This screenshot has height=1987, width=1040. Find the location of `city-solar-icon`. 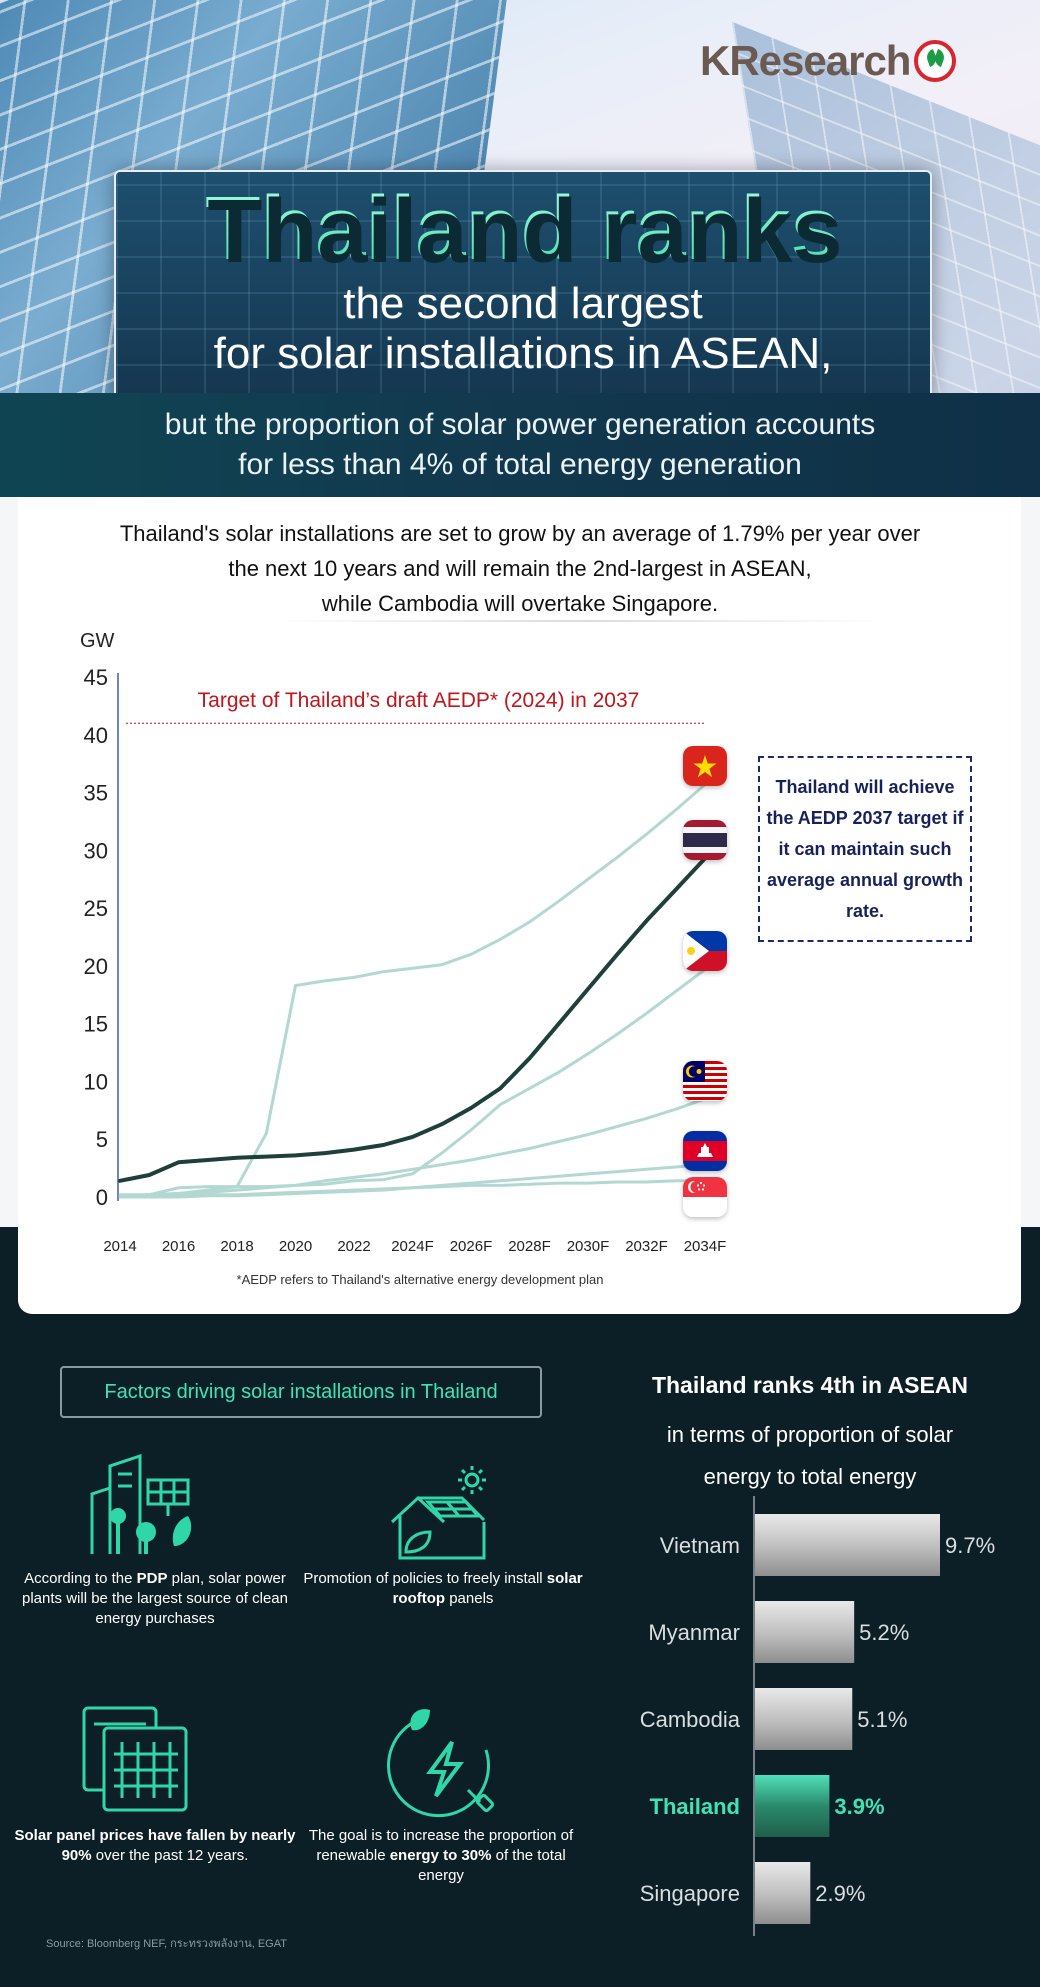

city-solar-icon is located at coordinates (141, 1504).